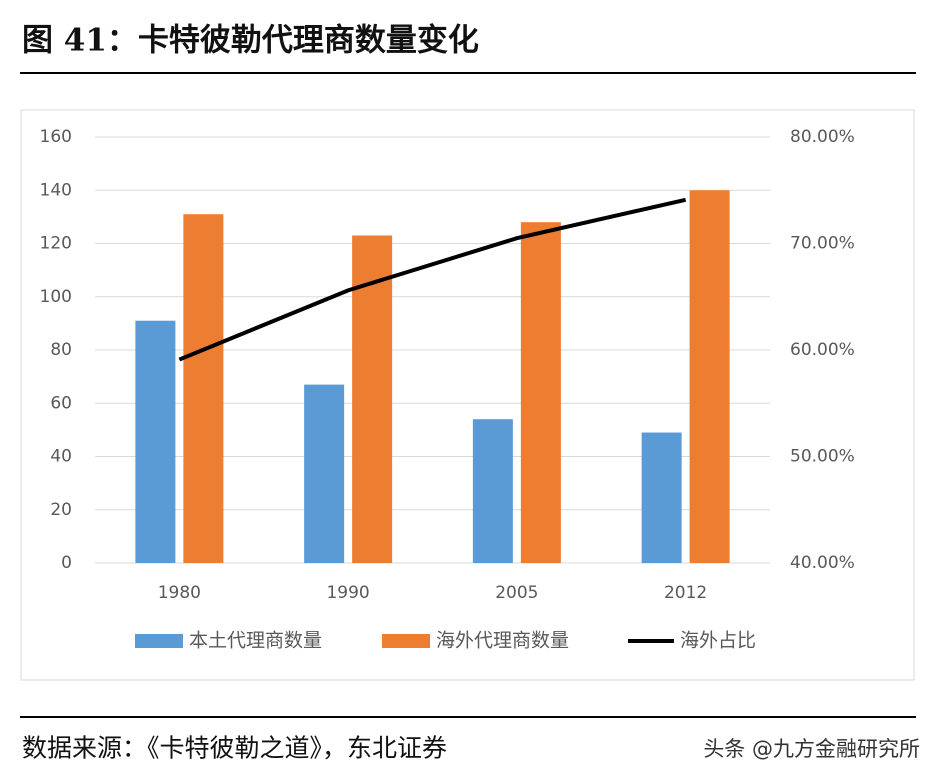 The height and width of the screenshot is (782, 944). What do you see at coordinates (347, 593) in the screenshot?
I see `x-tick-label: 1990` at bounding box center [347, 593].